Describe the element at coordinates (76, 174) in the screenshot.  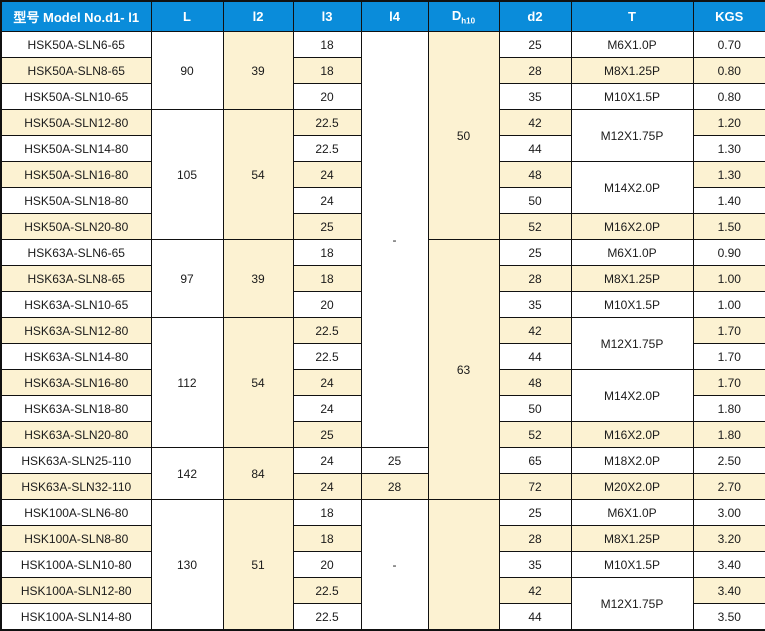
I see `cell-model: HSK50A-SLN16-80` at that location.